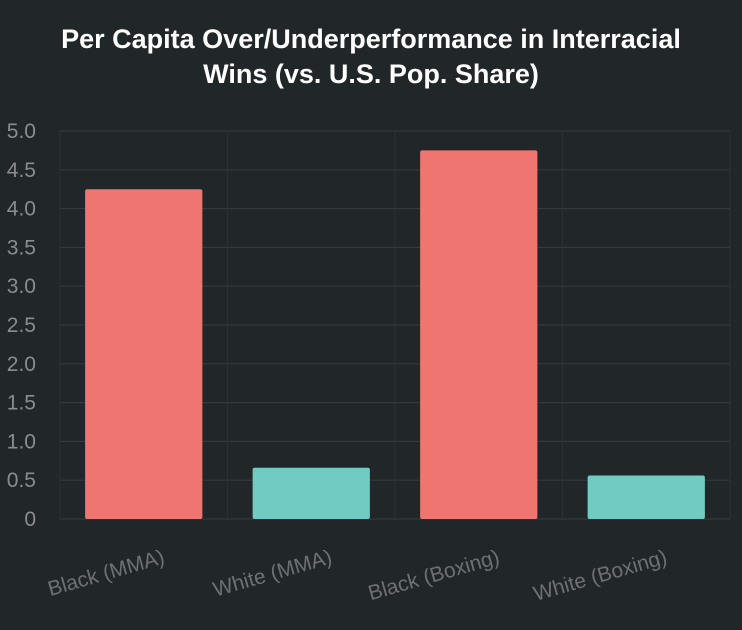 This screenshot has height=630, width=742. I want to click on y-tick-label: 4.0, so click(21, 209).